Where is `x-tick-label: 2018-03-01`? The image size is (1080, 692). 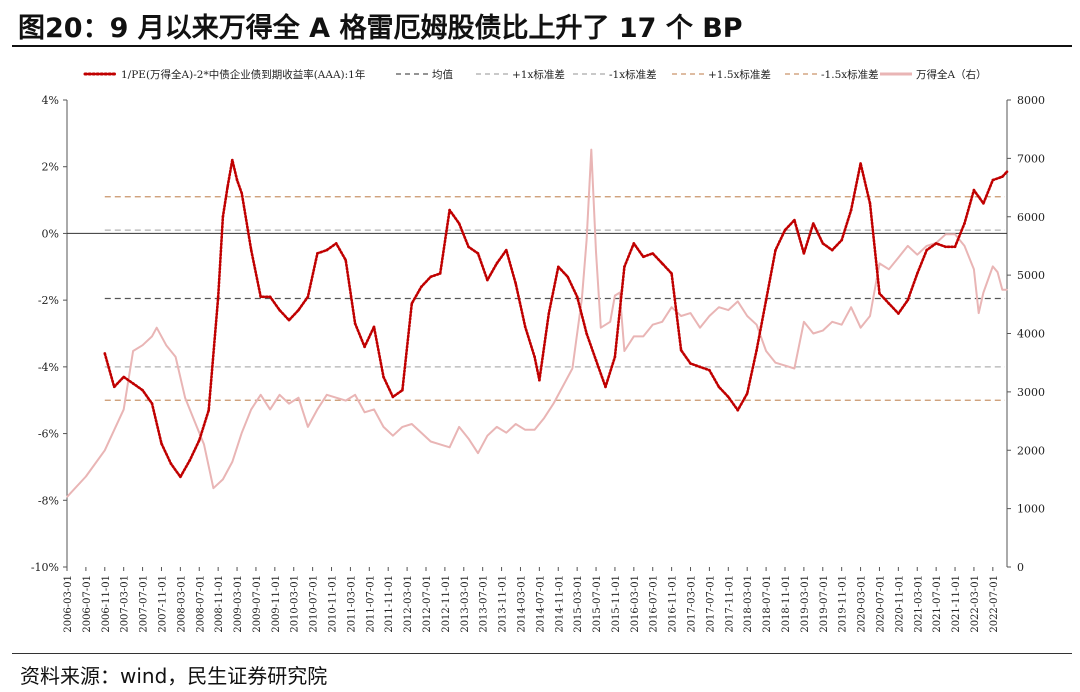
x-tick-label: 2018-03-01 is located at coordinates (748, 604).